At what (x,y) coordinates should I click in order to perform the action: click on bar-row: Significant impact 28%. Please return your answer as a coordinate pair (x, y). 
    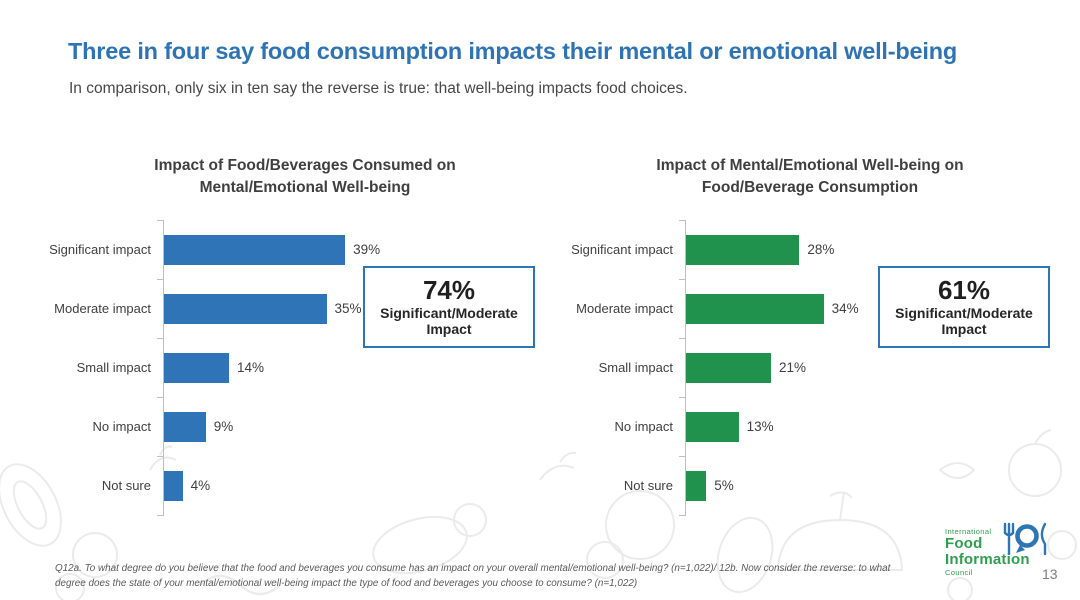
    Looking at the image, I should click on (706, 249).